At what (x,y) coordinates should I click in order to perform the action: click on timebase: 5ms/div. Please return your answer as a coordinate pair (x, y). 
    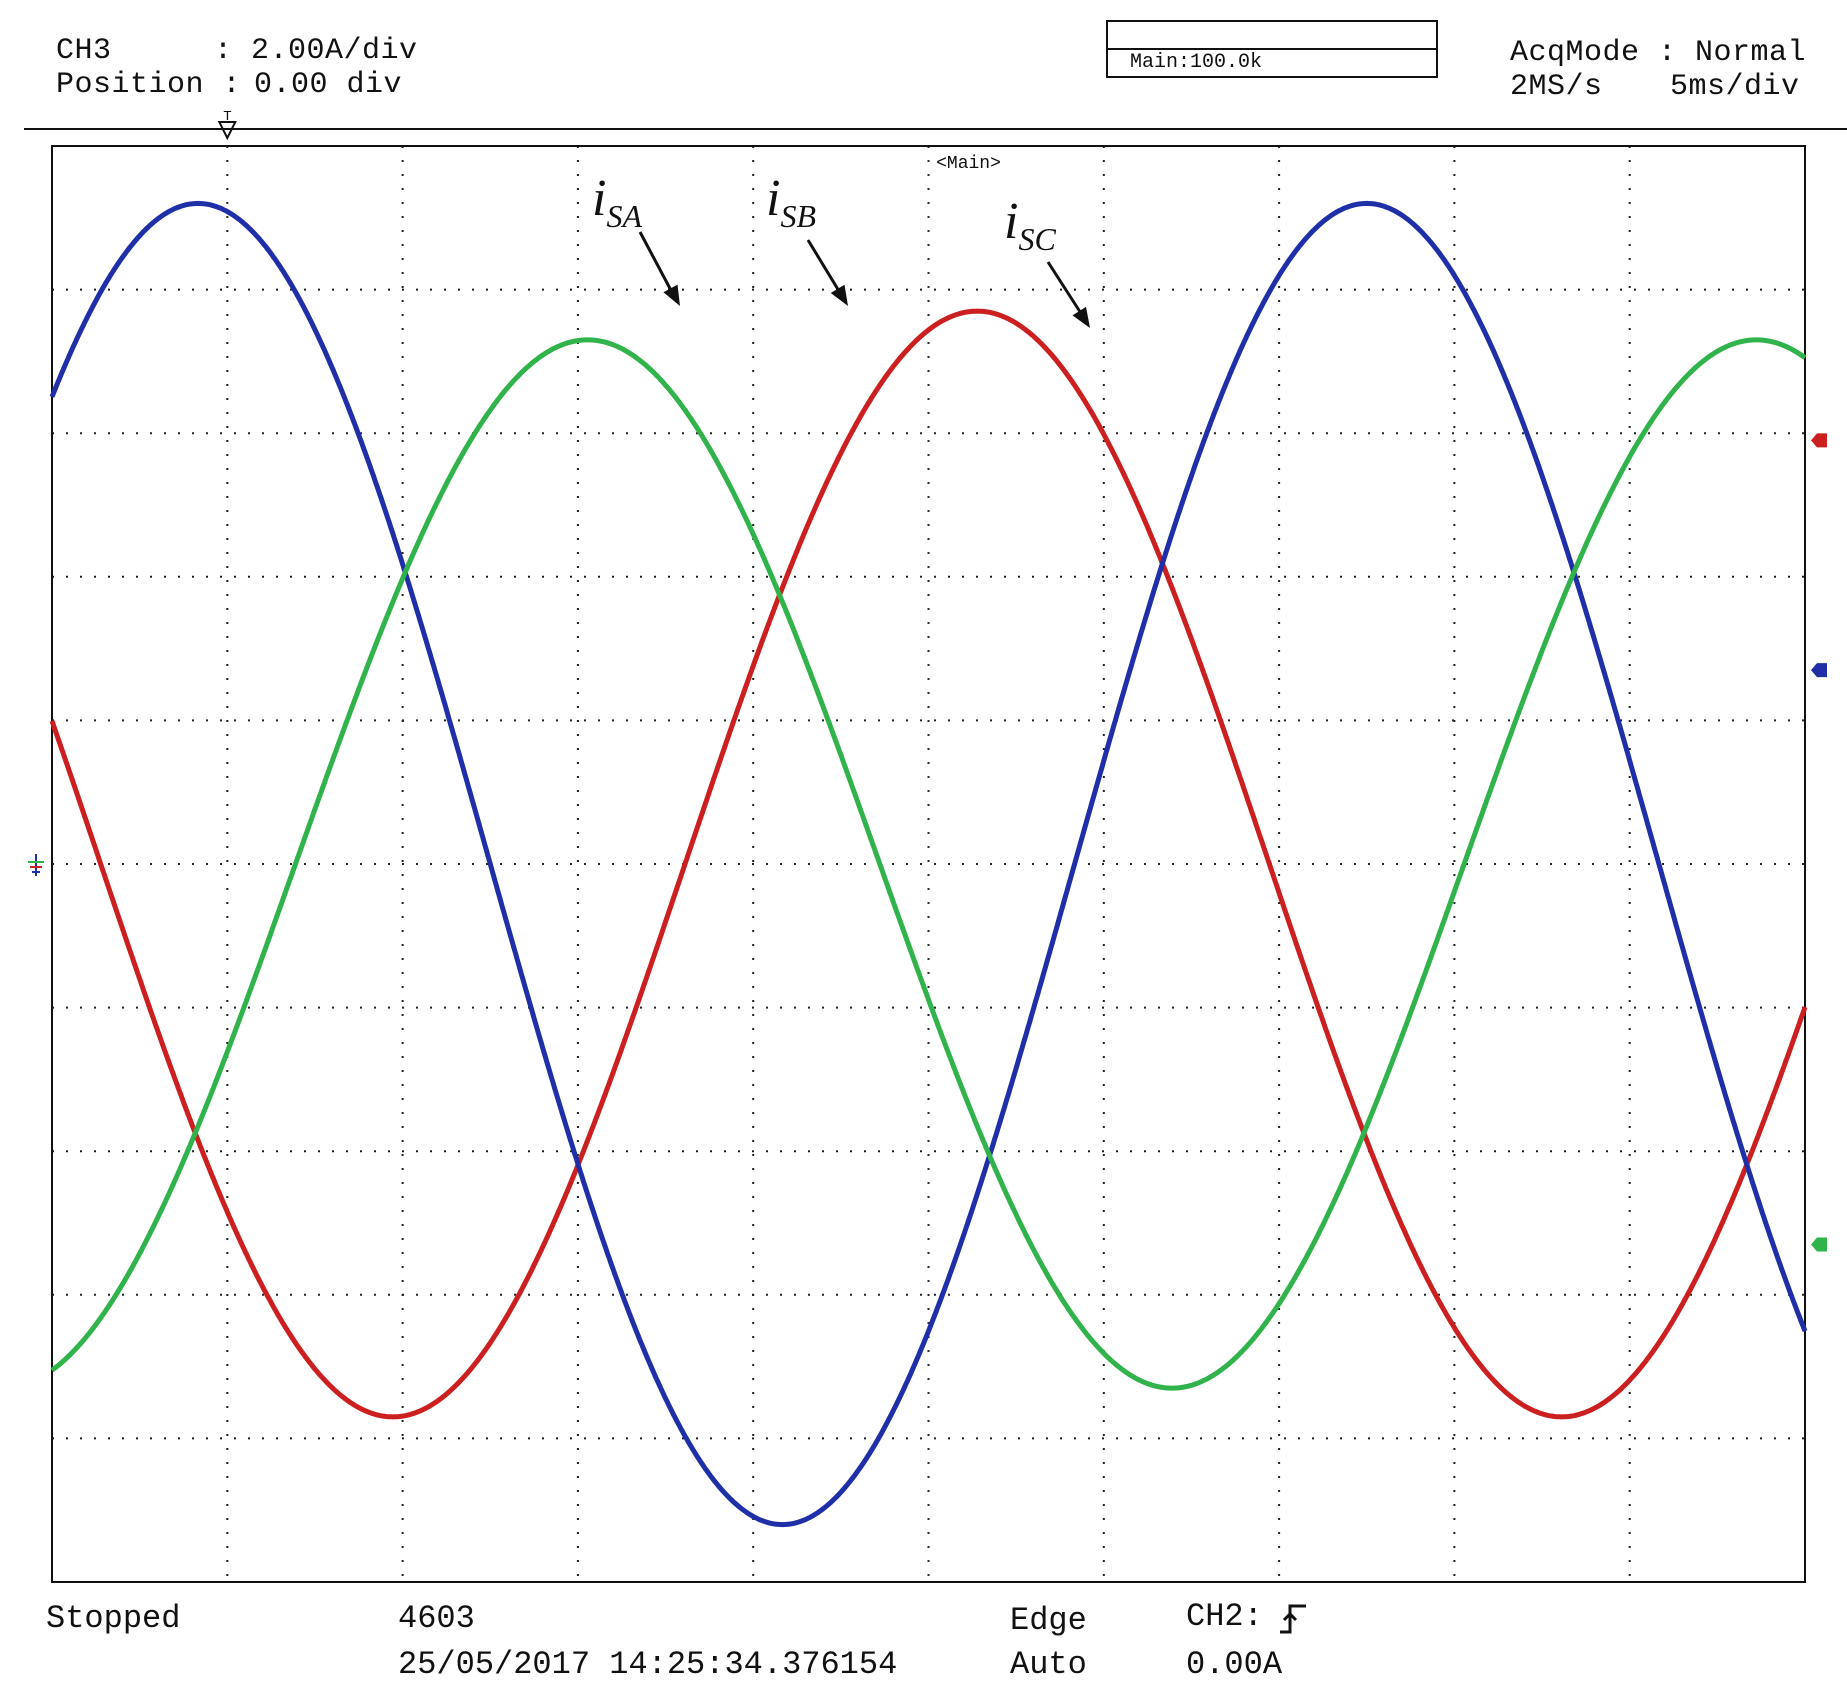
    Looking at the image, I should click on (1735, 87).